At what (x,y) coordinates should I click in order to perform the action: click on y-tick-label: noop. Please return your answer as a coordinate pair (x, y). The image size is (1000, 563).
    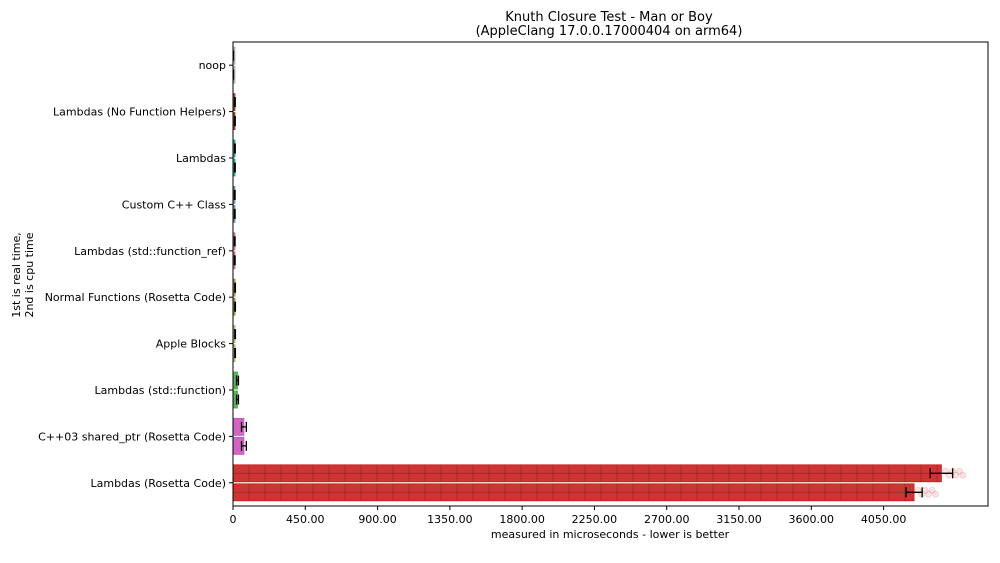
    Looking at the image, I should click on (212, 65).